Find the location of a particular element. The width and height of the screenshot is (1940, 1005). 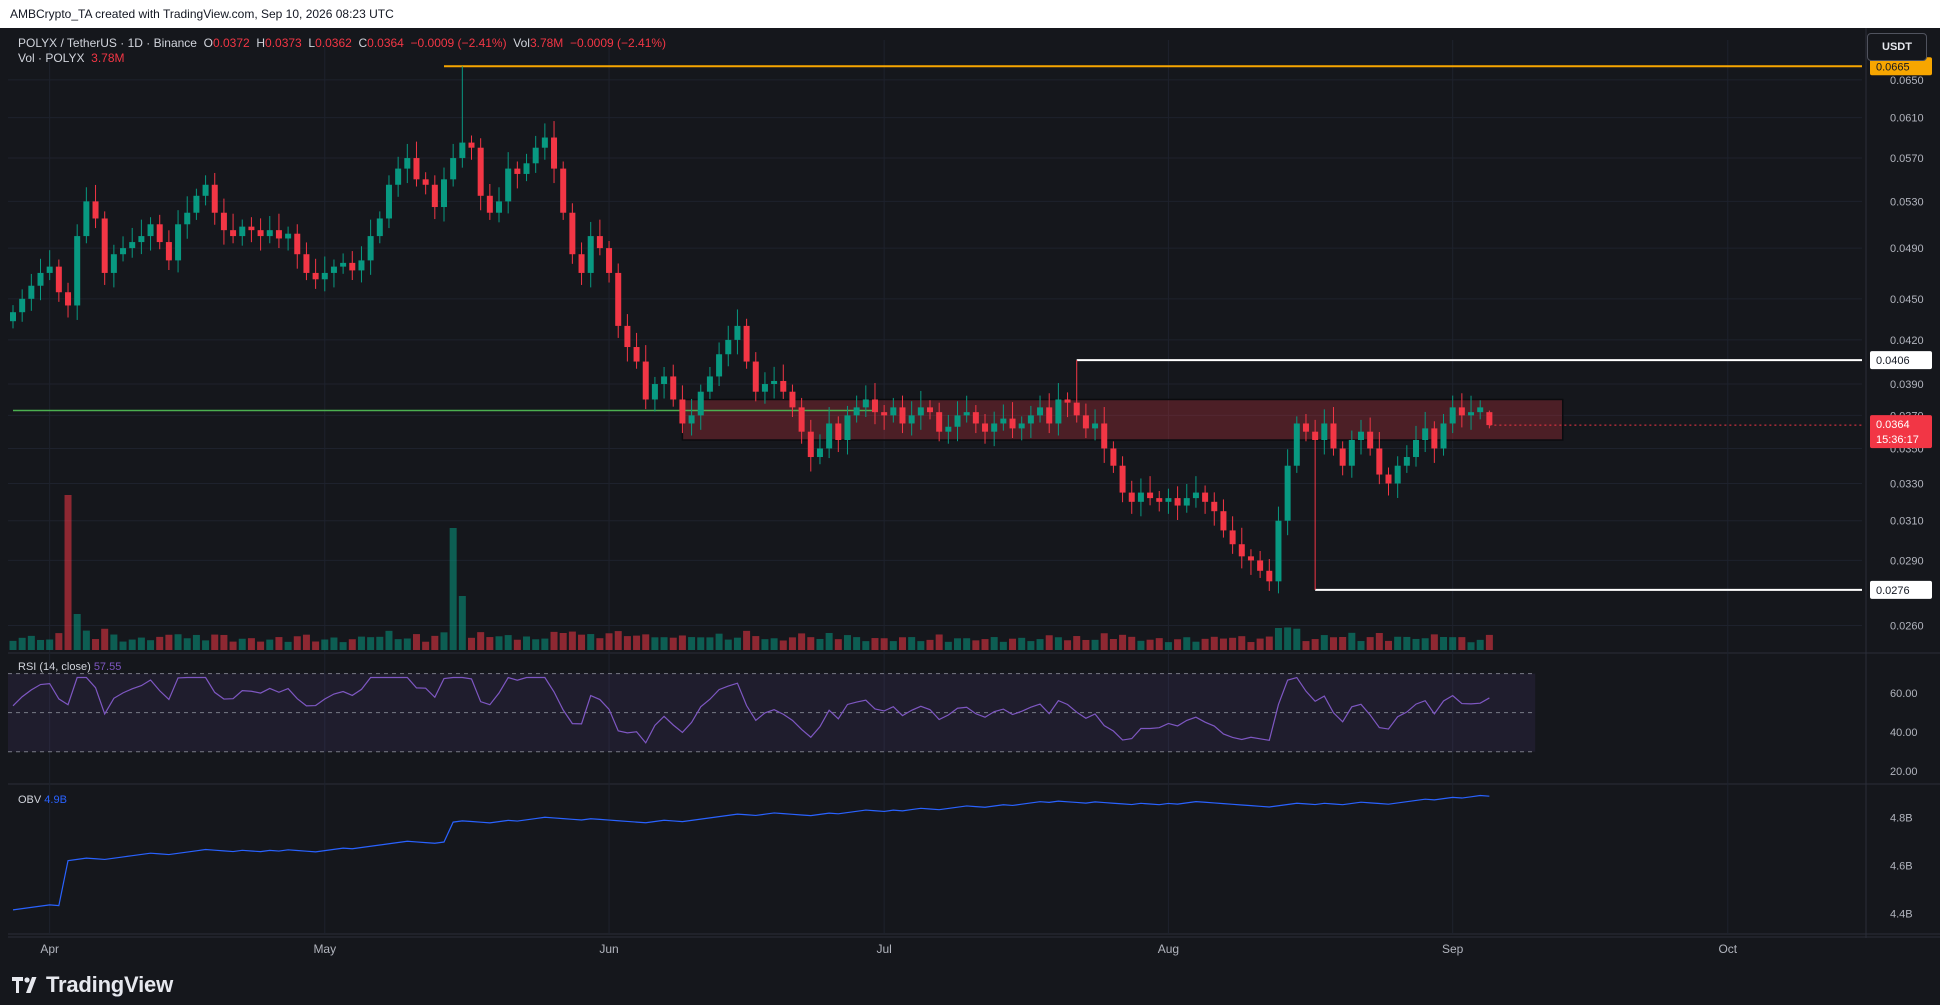

high-value: 0.0373 is located at coordinates (283, 43).